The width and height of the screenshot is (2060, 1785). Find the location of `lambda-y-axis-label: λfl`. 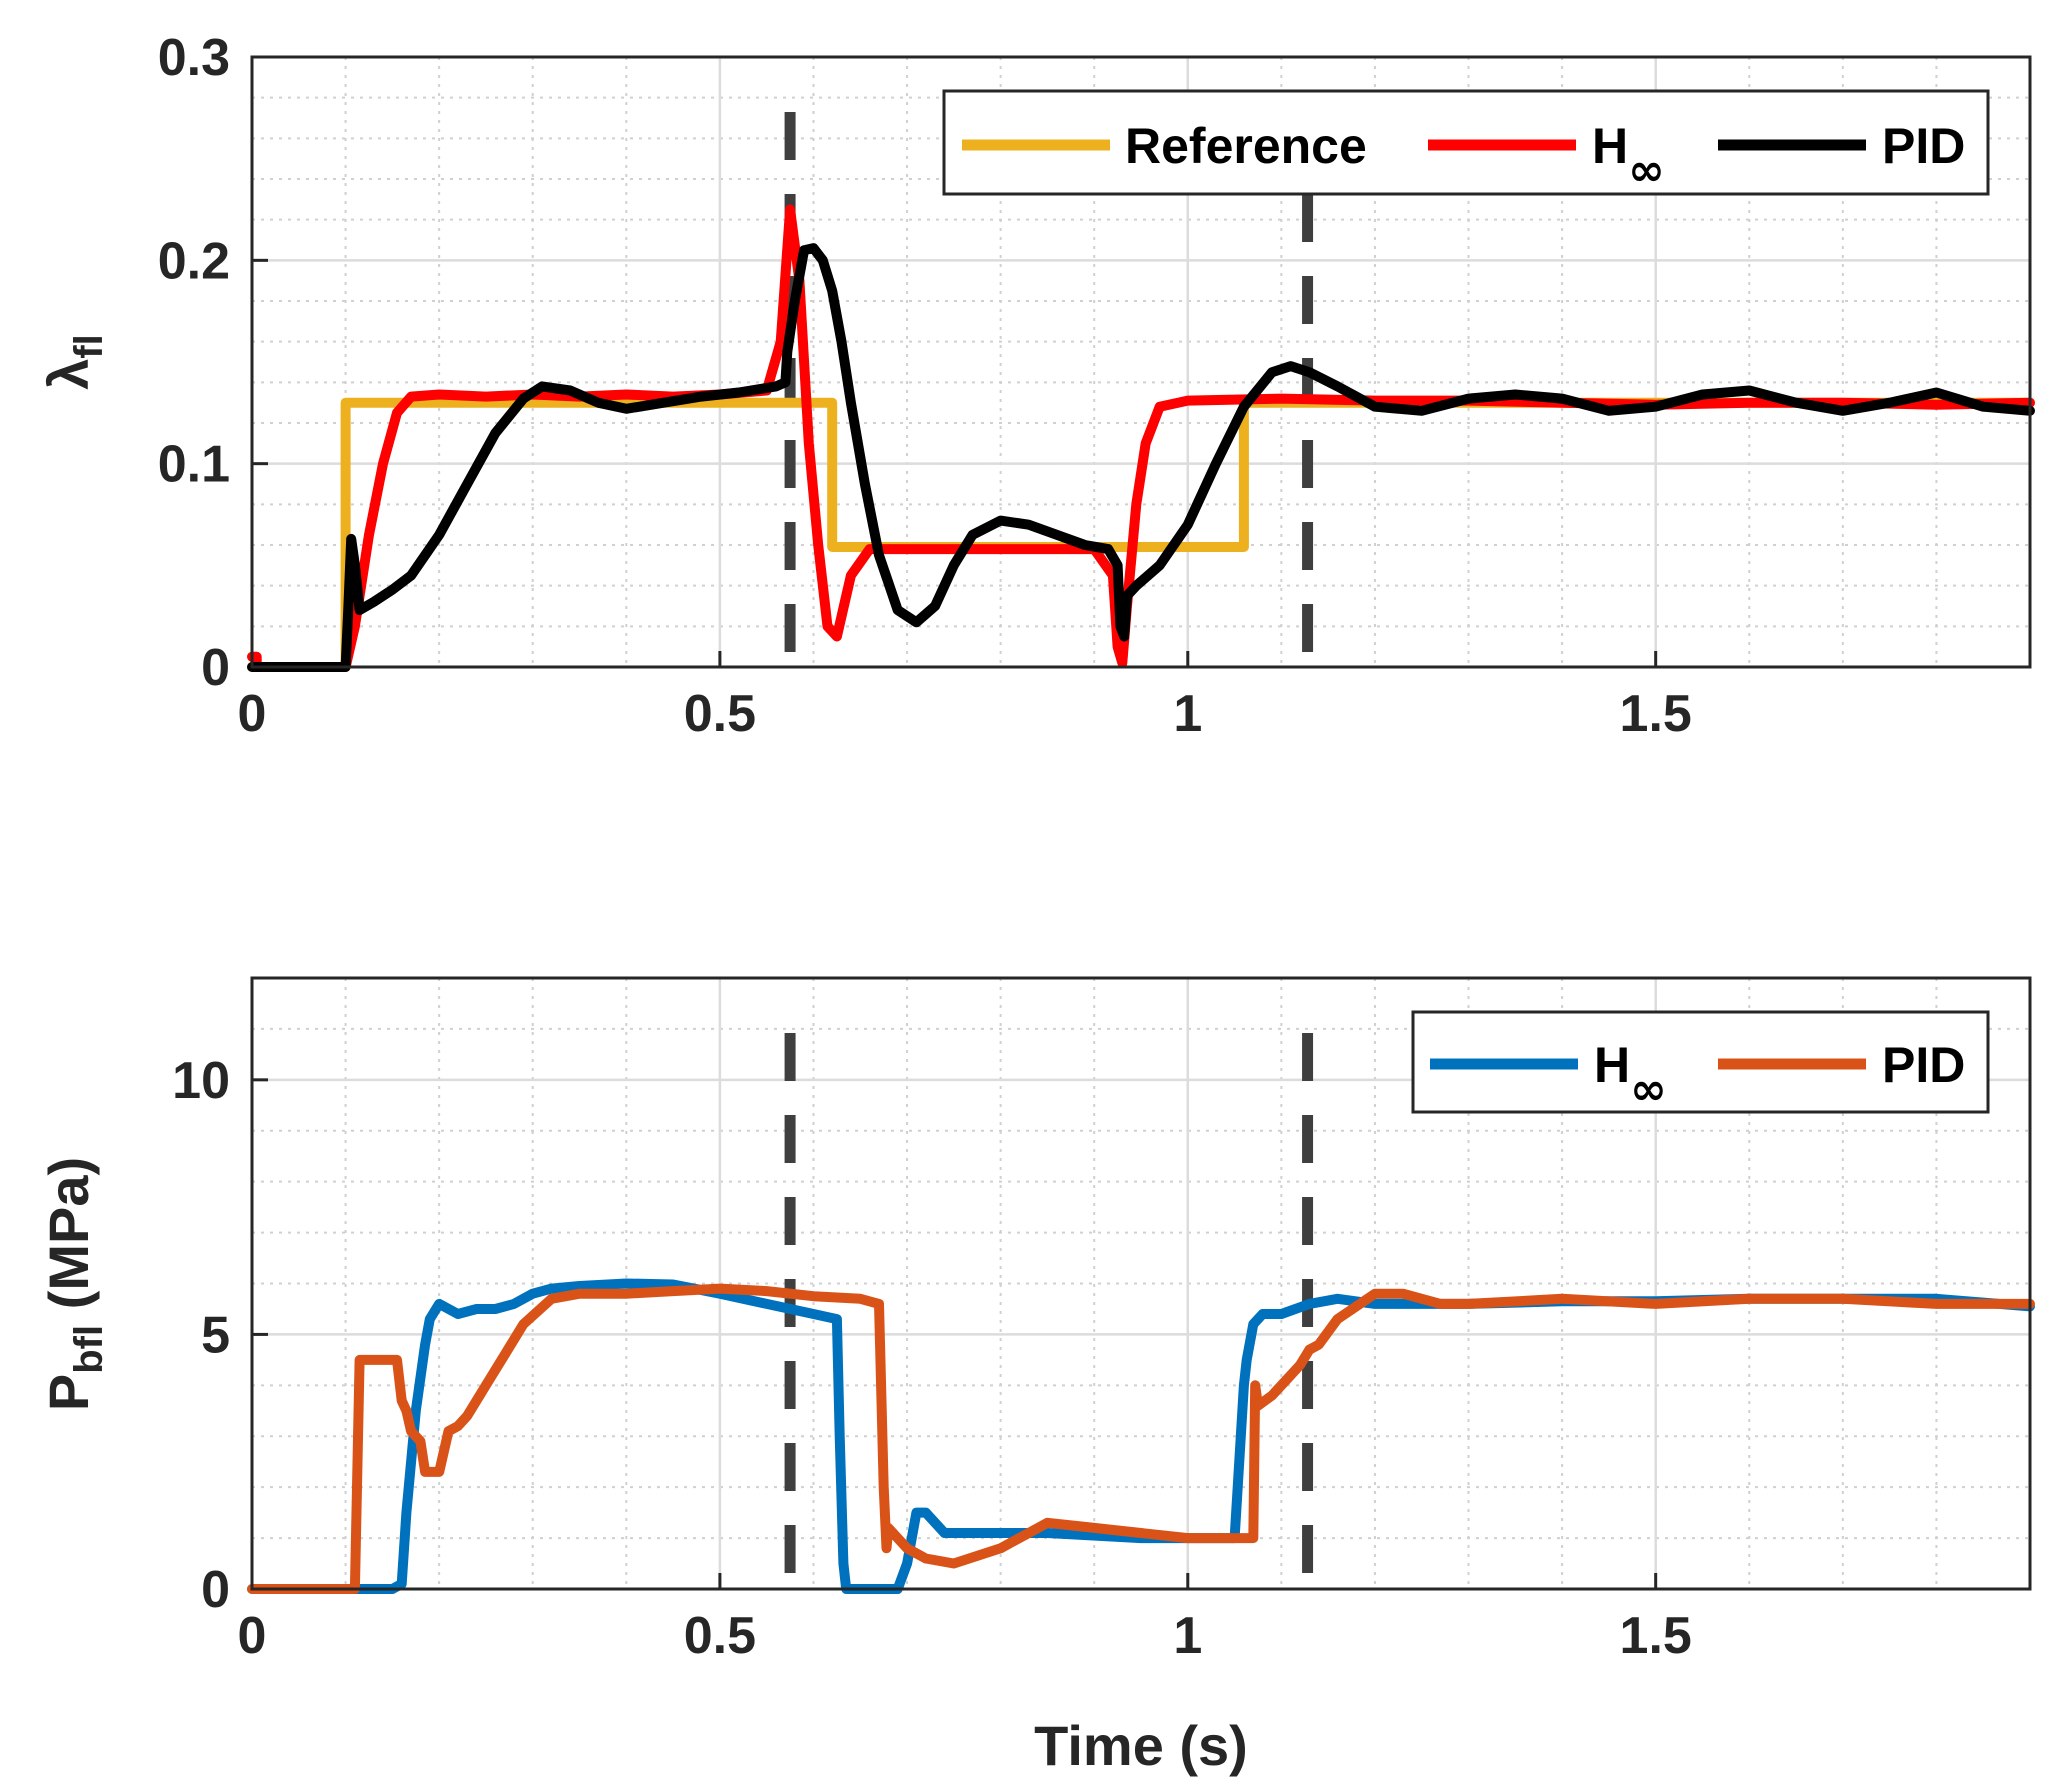

lambda-y-axis-label: λfl is located at coordinates (74, 362).